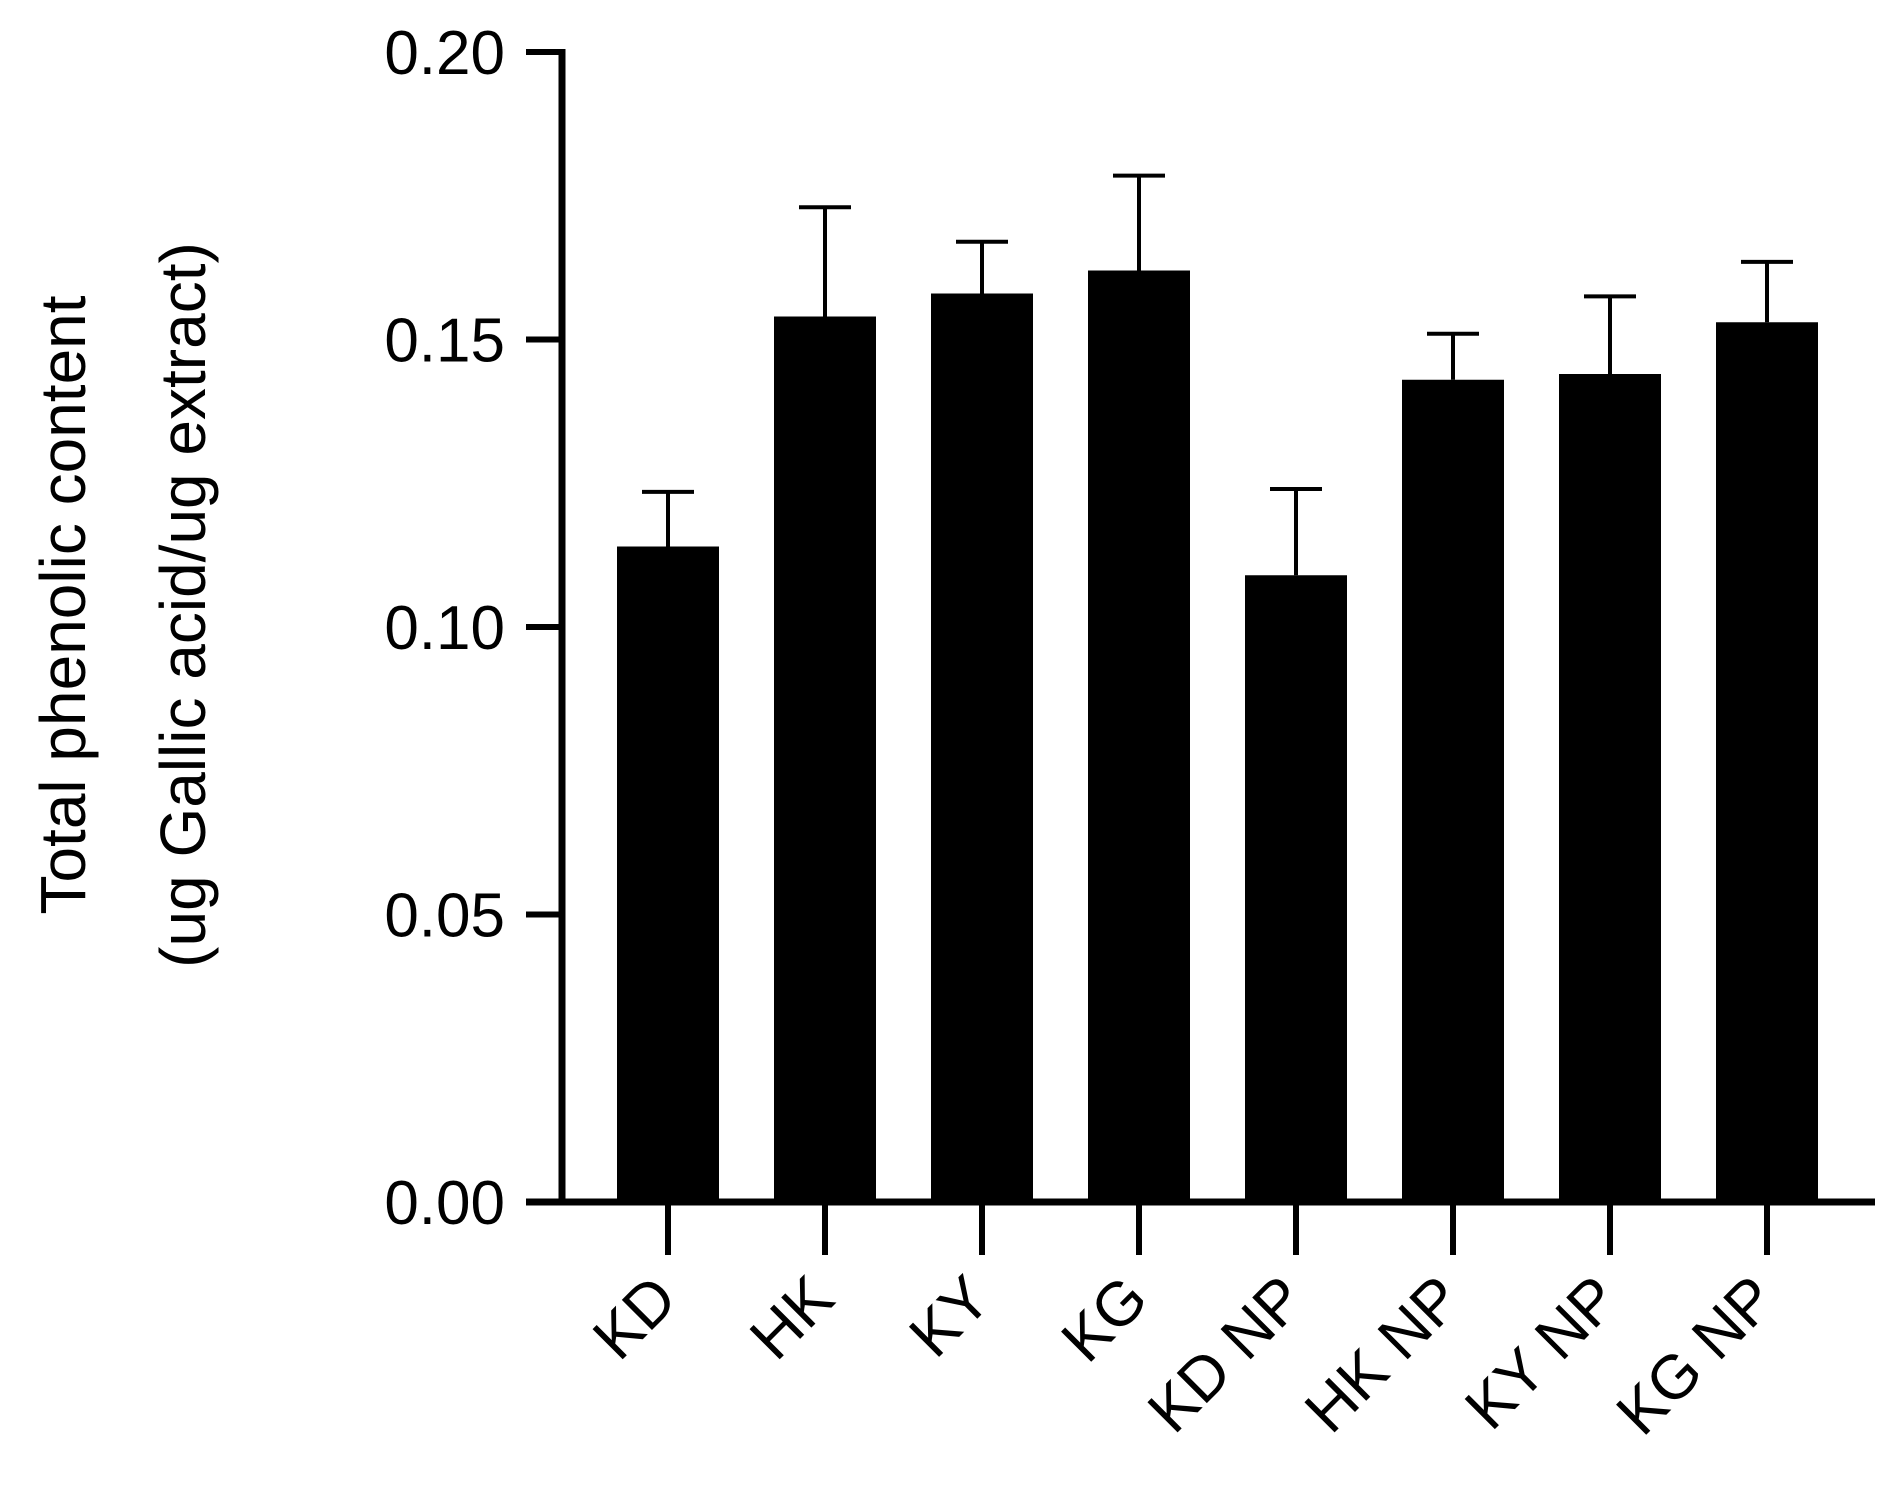 This screenshot has width=1893, height=1499. I want to click on y-tick-label: 0.10, so click(444, 628).